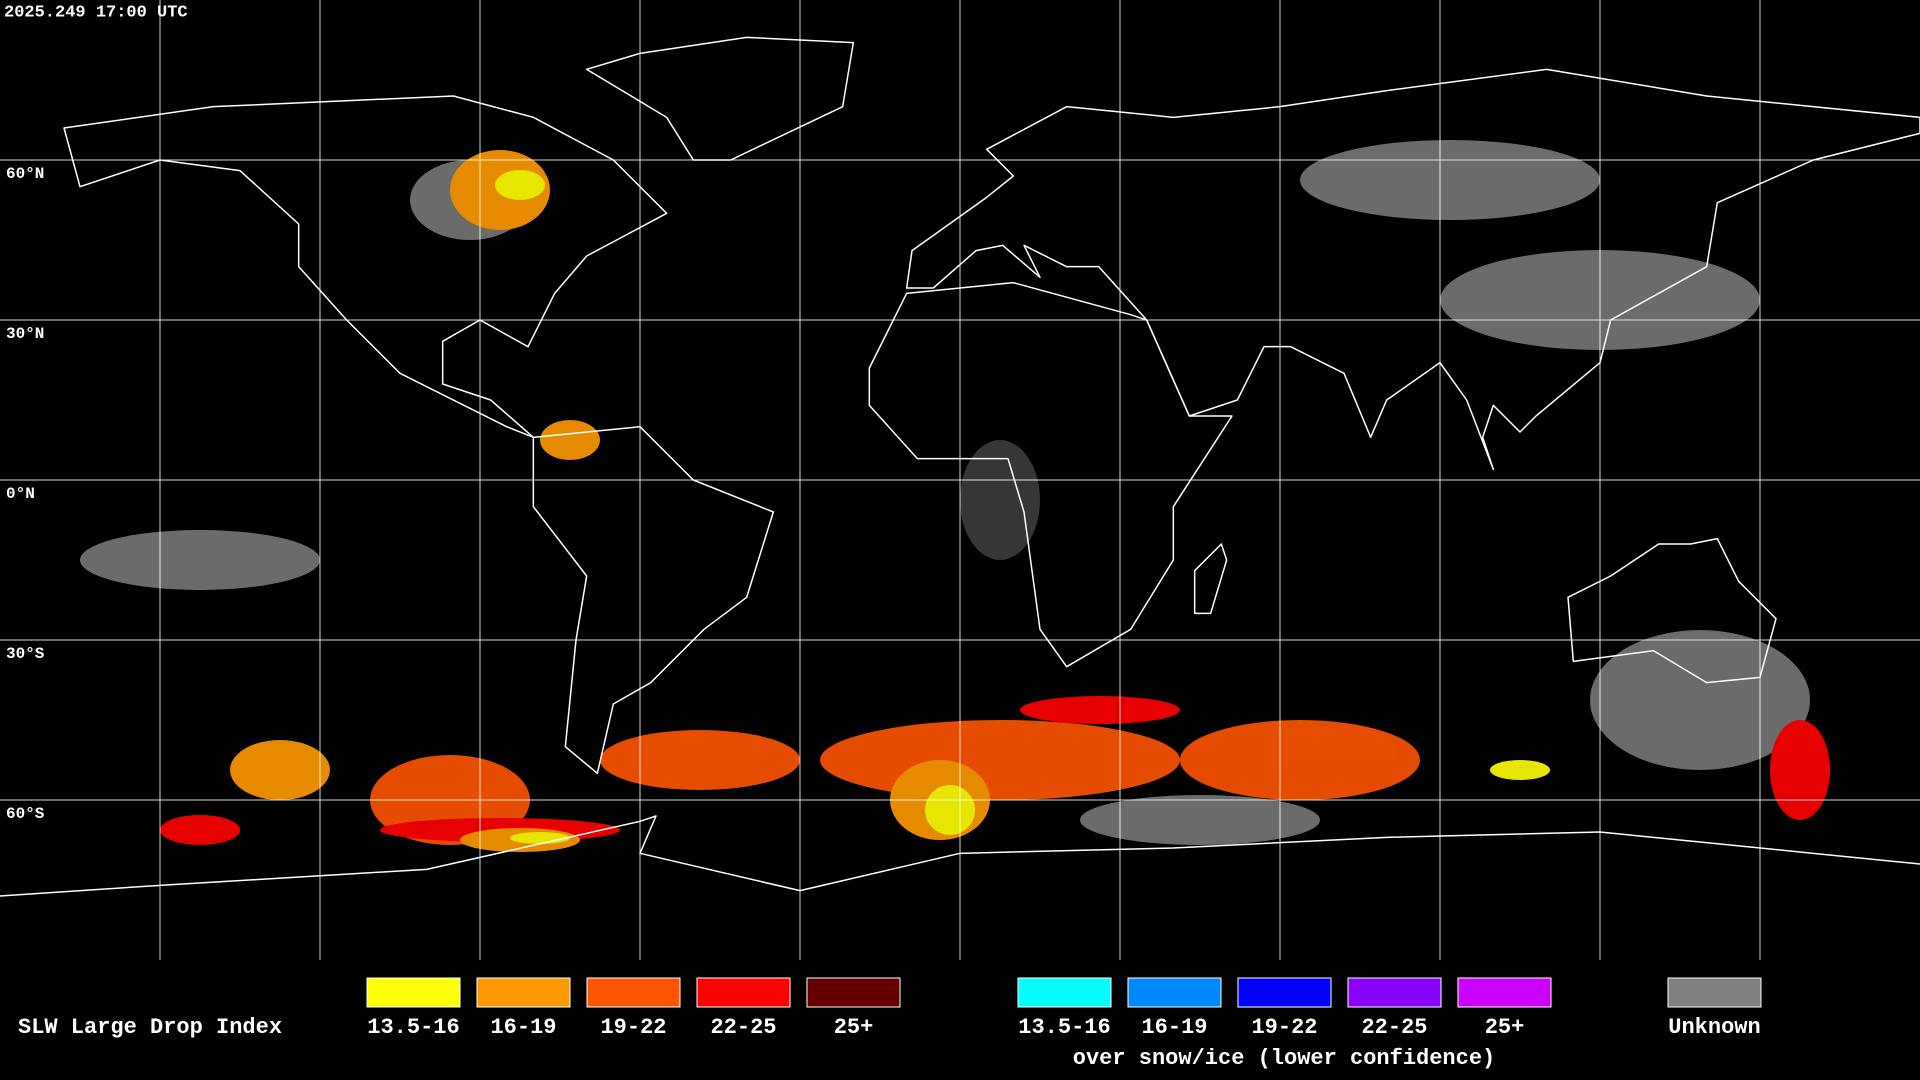 This screenshot has height=1080, width=1920. What do you see at coordinates (960, 1020) in the screenshot?
I see `legend-bar` at bounding box center [960, 1020].